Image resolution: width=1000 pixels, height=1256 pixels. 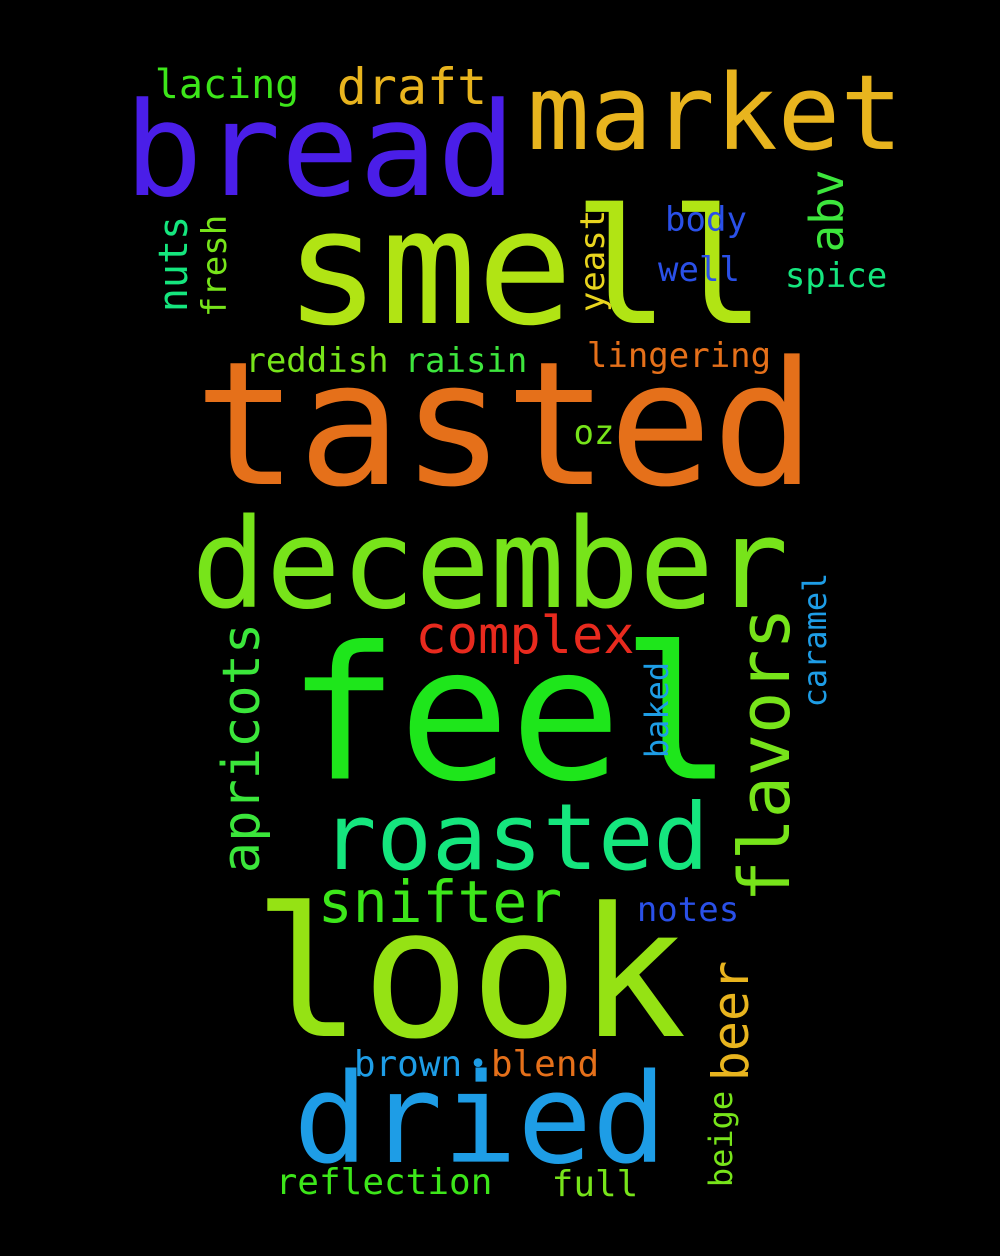 What do you see at coordinates (384, 1182) in the screenshot?
I see `word-reflection: reflection` at bounding box center [384, 1182].